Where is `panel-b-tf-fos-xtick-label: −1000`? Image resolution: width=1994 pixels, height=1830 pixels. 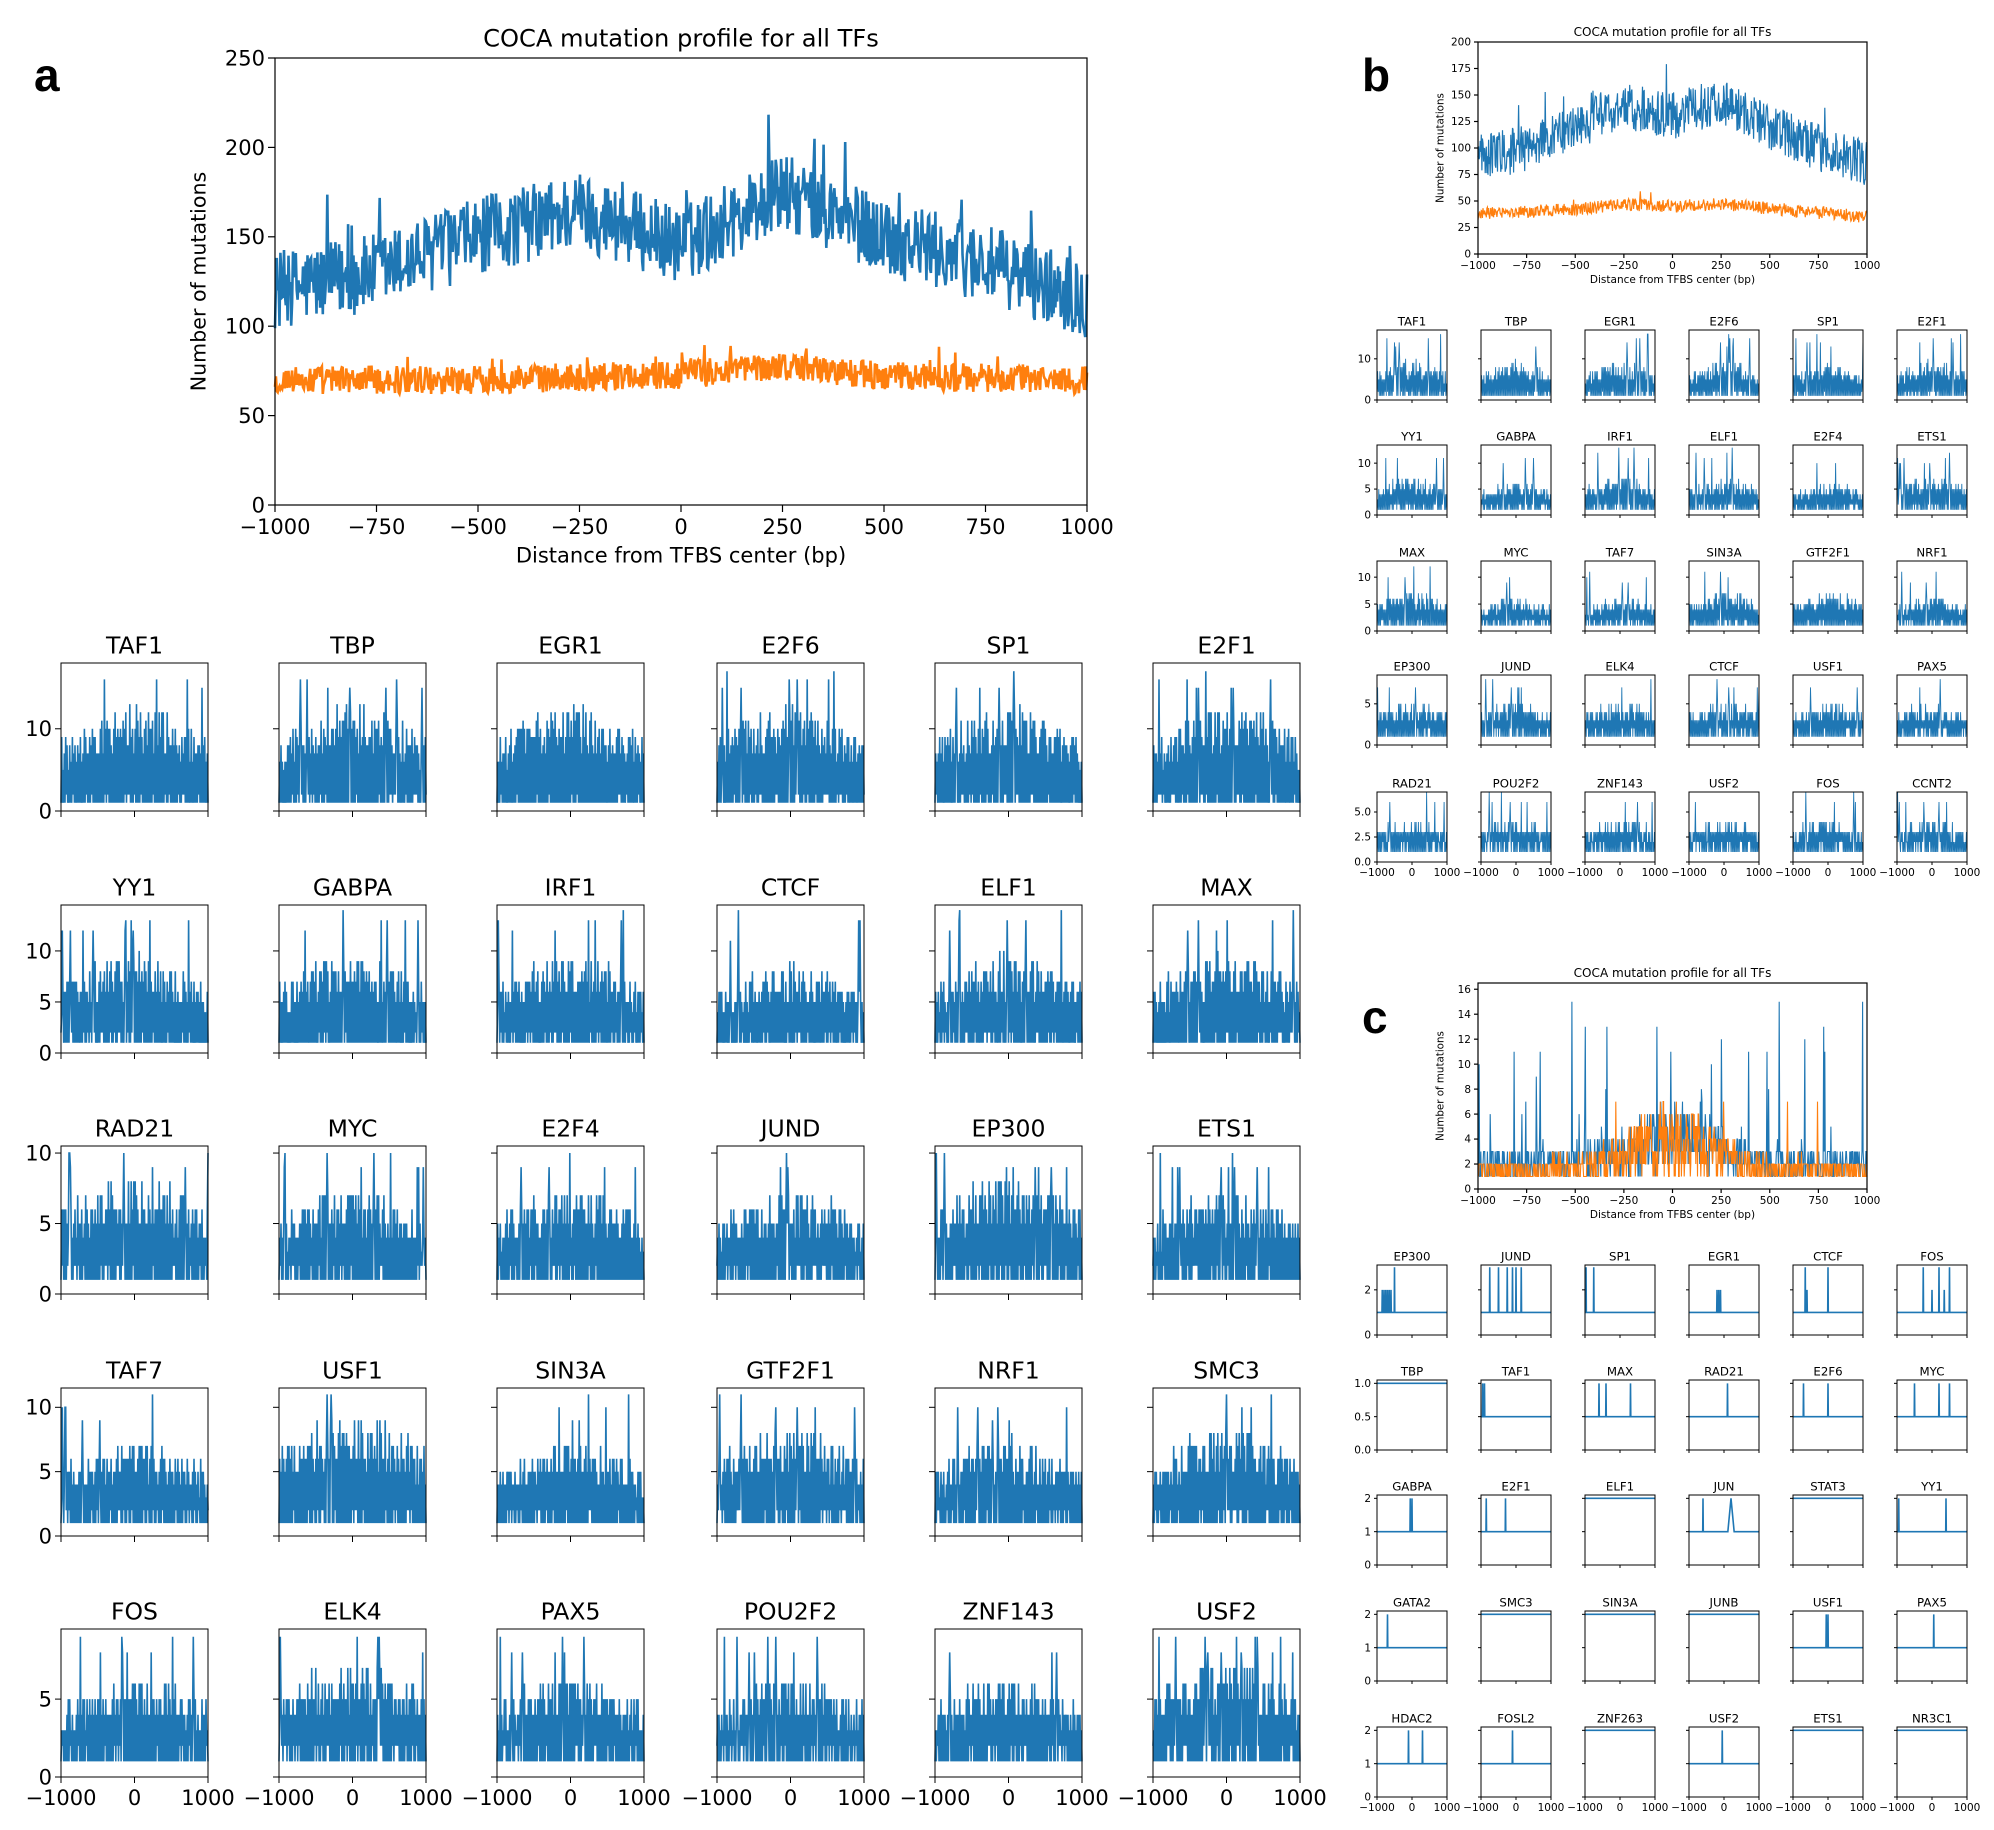 panel-b-tf-fos-xtick-label: −1000 is located at coordinates (1793, 873).